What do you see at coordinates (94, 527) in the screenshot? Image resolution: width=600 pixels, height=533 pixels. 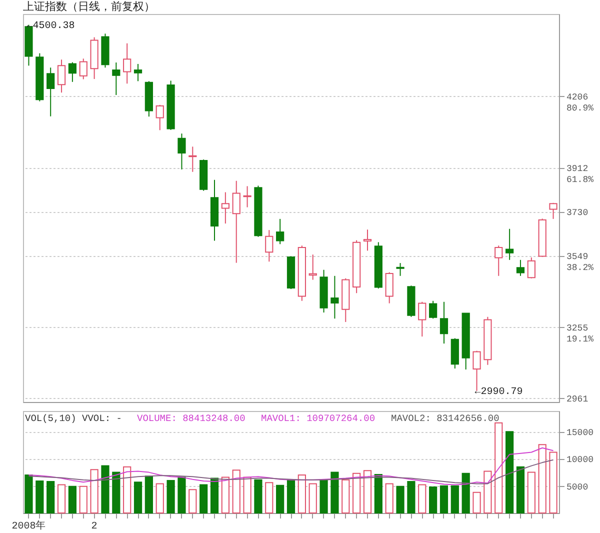 I see `x-tick-label: 2` at bounding box center [94, 527].